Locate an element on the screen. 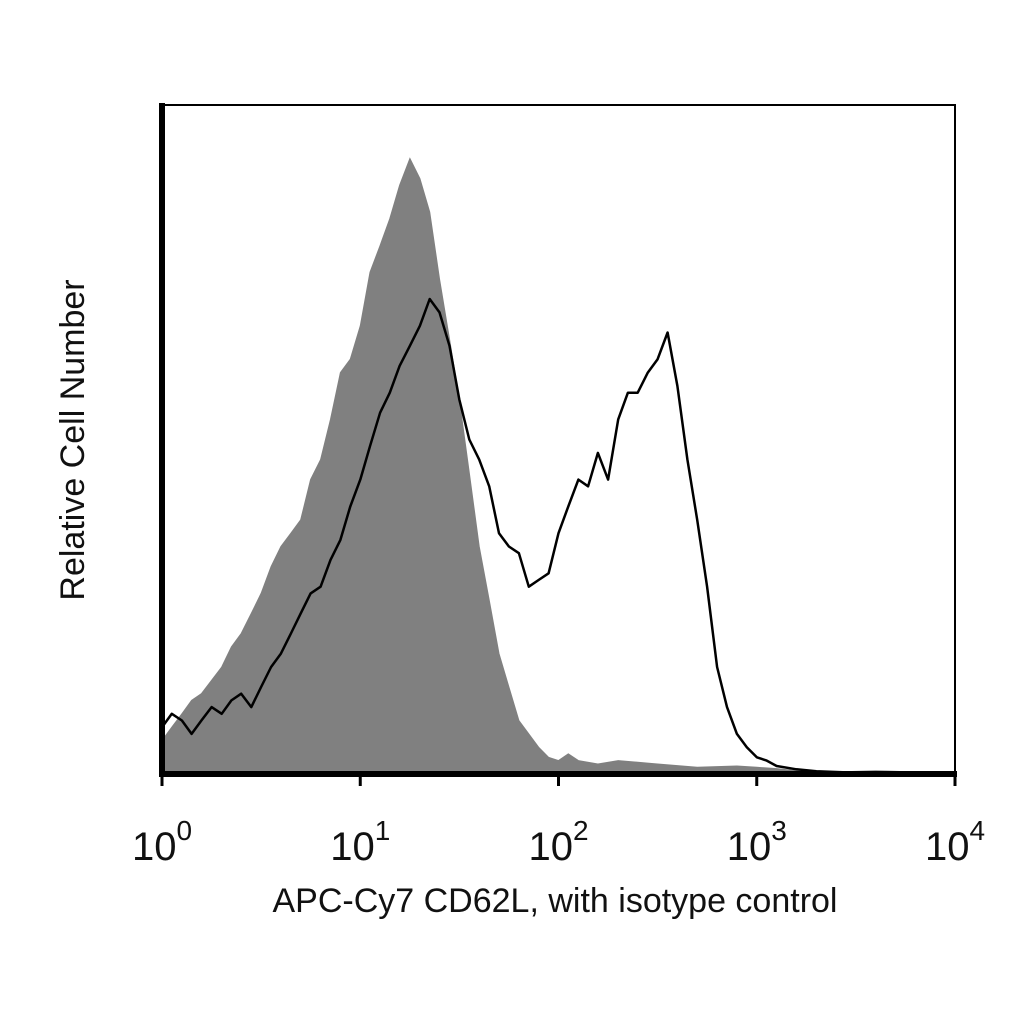  x-axis-ticks: 10⁰ 10¹ 10² 10³ 10⁴ is located at coordinates (558, 821).